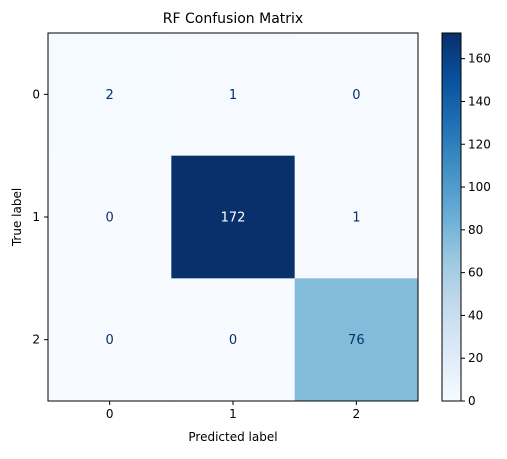 The width and height of the screenshot is (507, 459). I want to click on colorbar-tick-label: 140, so click(479, 101).